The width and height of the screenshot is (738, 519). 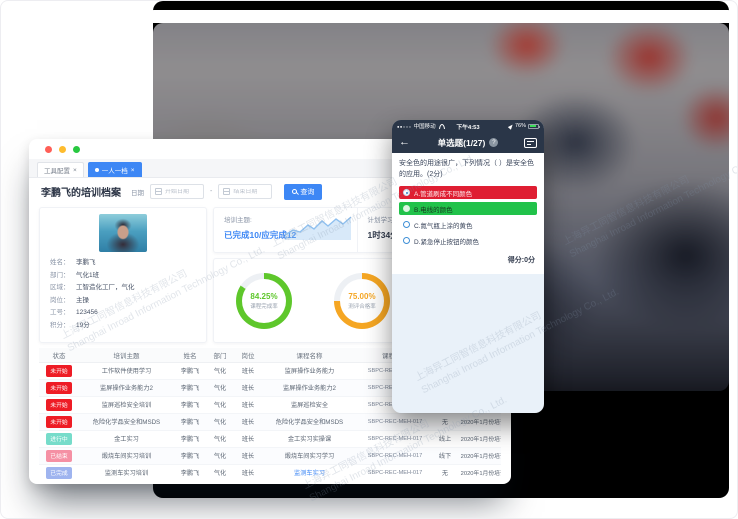 I want to click on profile-field-row: 岗位： 主操, so click(x=123, y=301).